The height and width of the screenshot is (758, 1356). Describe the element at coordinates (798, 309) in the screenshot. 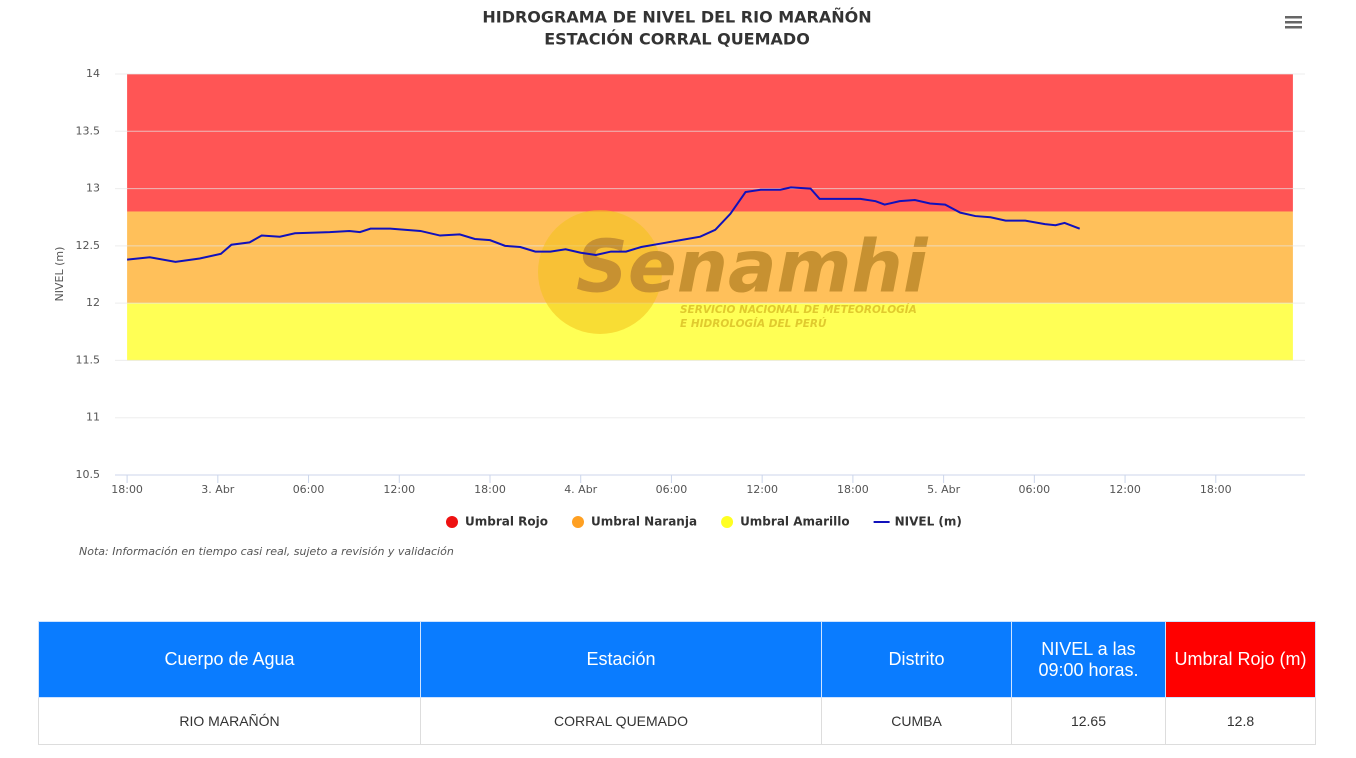

I see `watermark-line: SERVICIO NACIONAL DE METEOROLOGÍA` at that location.